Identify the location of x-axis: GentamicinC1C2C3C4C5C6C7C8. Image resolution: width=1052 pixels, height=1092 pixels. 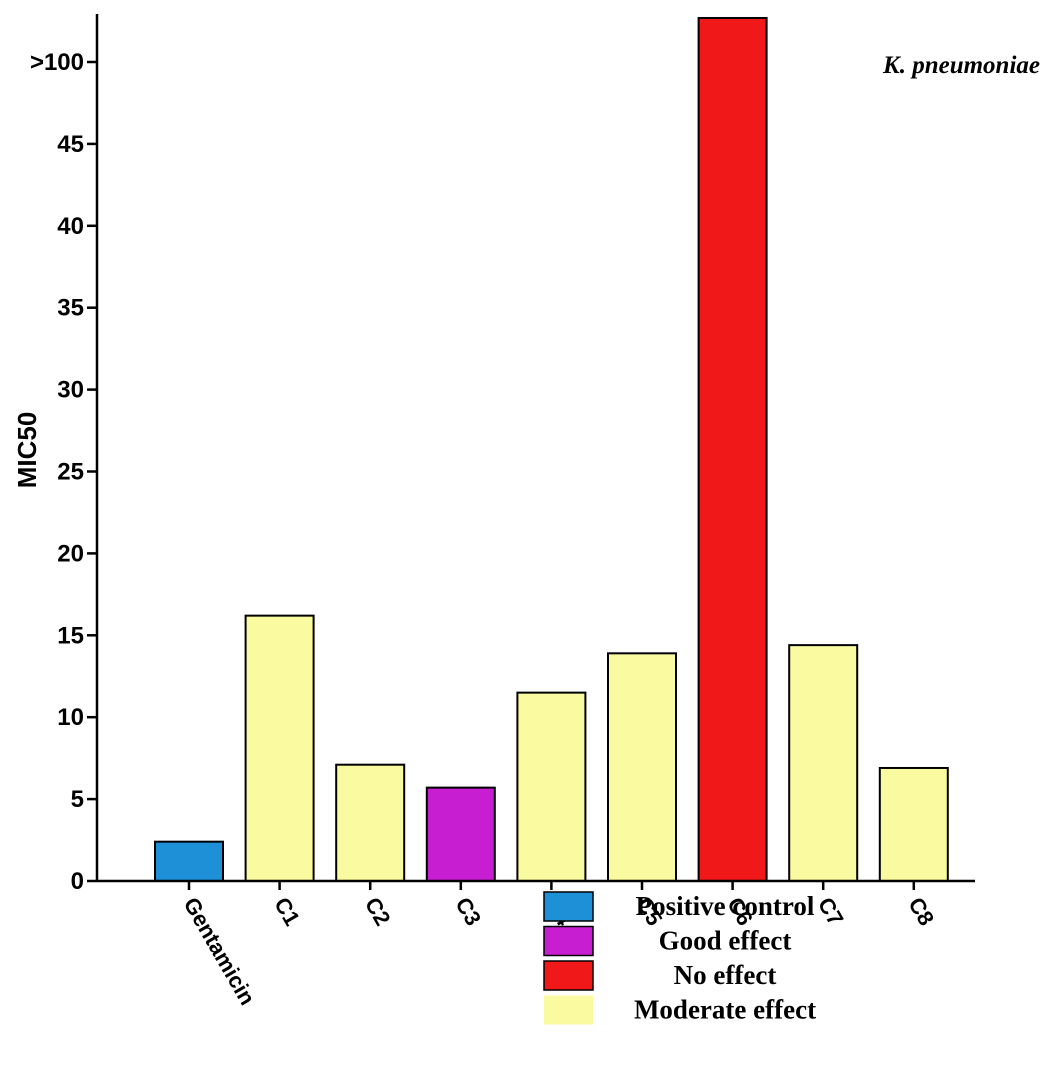
(536, 944).